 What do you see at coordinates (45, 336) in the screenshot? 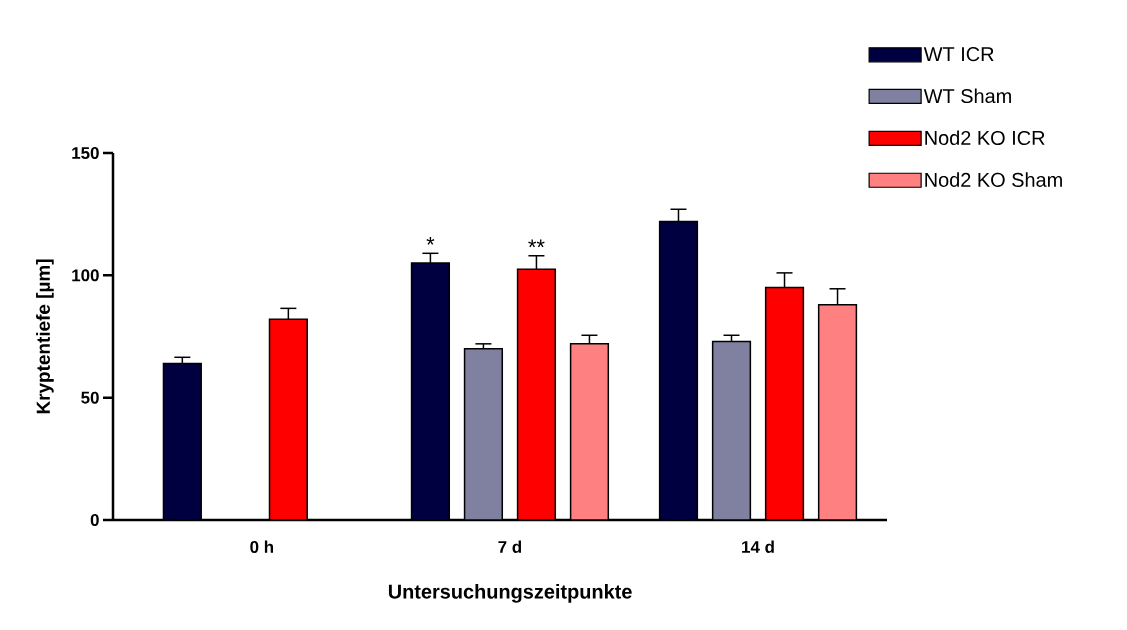
I see `y-axis-title: Kryptentiefe [µm]` at bounding box center [45, 336].